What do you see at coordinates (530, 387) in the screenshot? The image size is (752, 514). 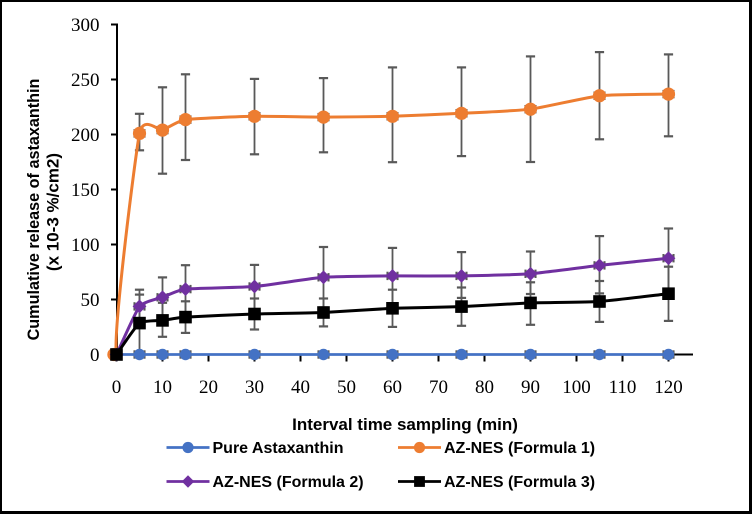 I see `svg-text: 90` at bounding box center [530, 387].